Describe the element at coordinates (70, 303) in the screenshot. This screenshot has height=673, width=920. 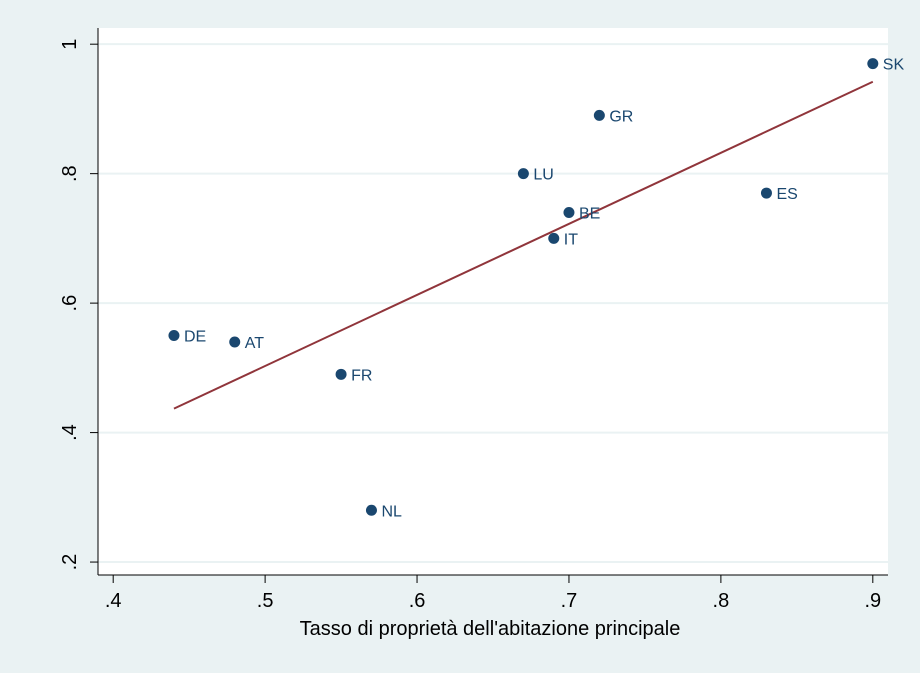
I see `y-tick-label: .6` at that location.